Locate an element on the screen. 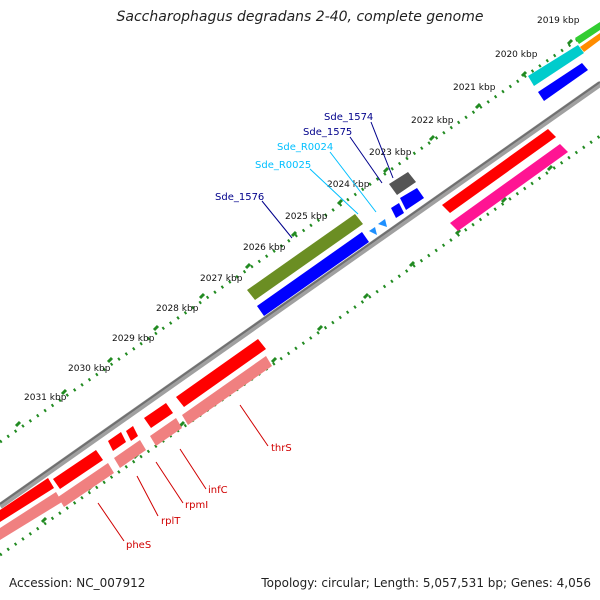  gene-pink-left is located at coordinates (31, 516).